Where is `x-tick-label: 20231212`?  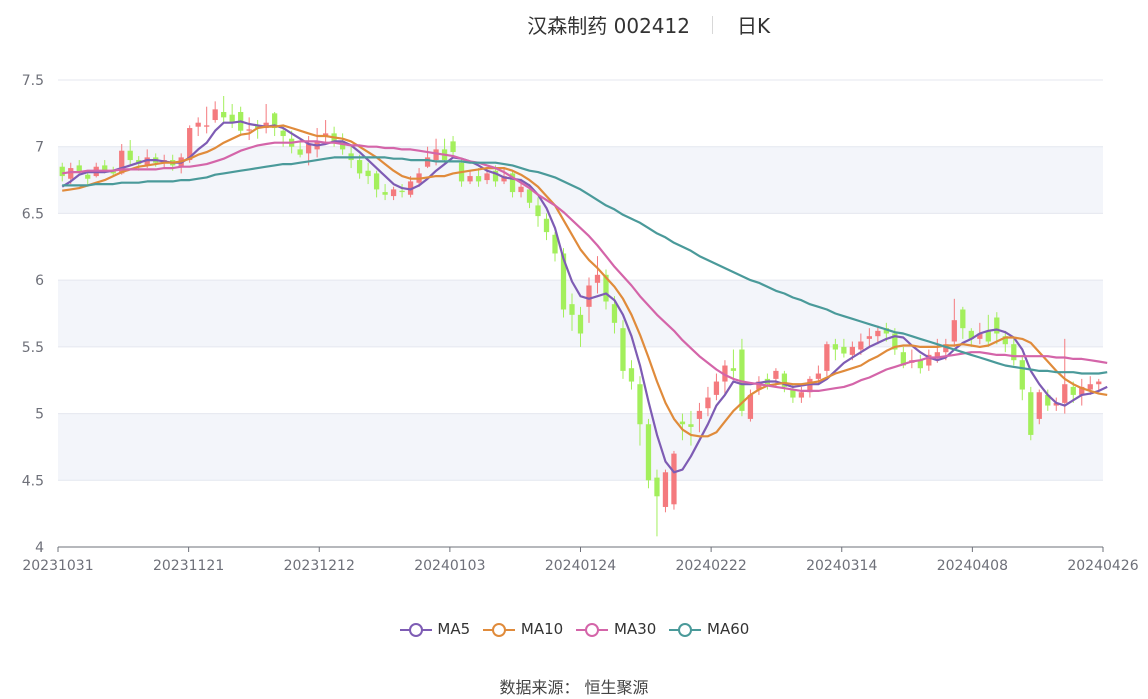 x-tick-label: 20231212 is located at coordinates (319, 566).